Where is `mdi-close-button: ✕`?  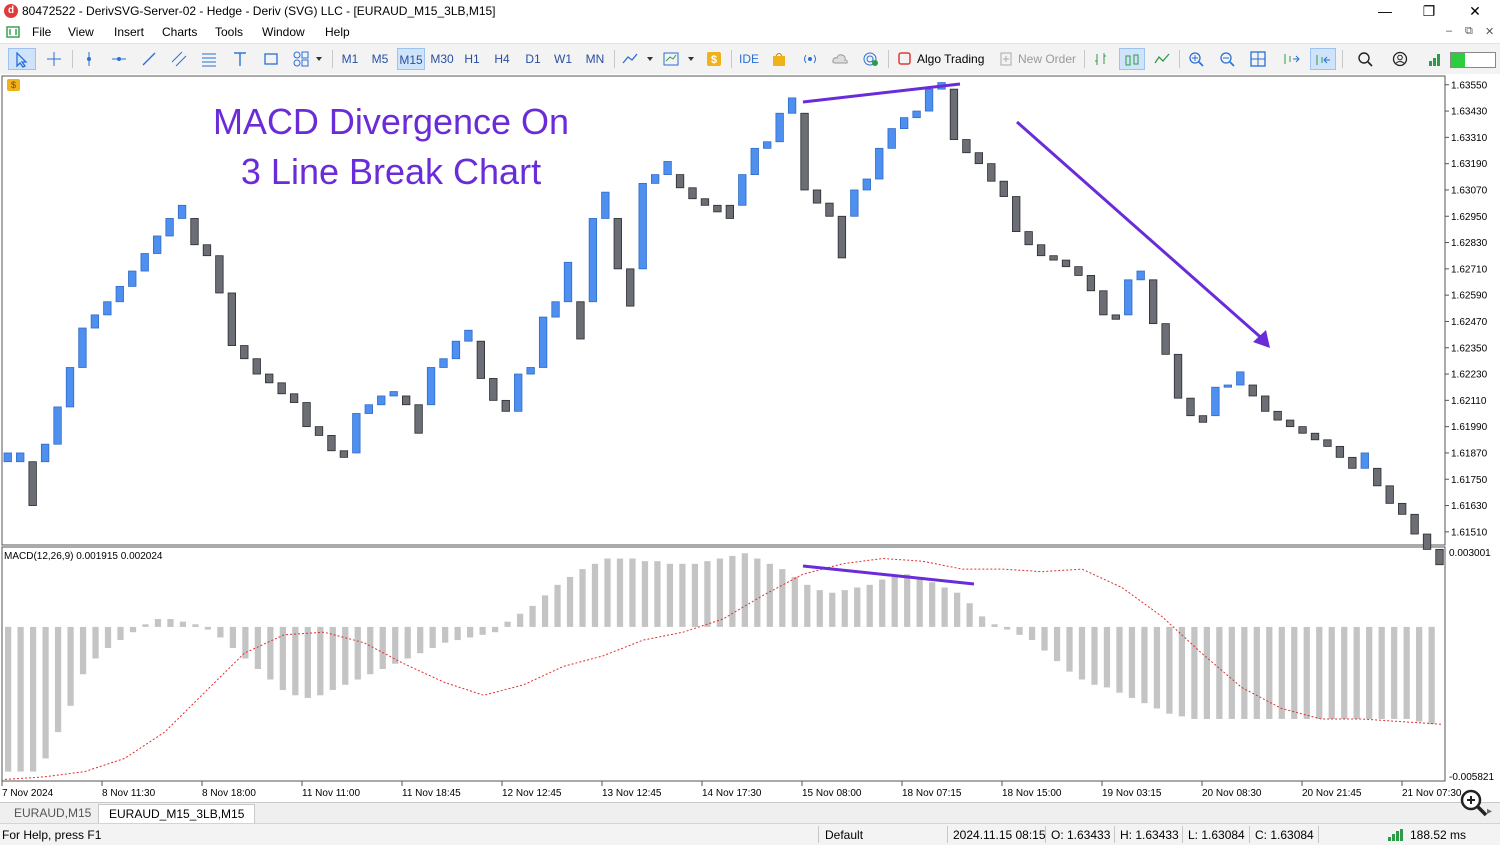 mdi-close-button: ✕ is located at coordinates (1490, 32).